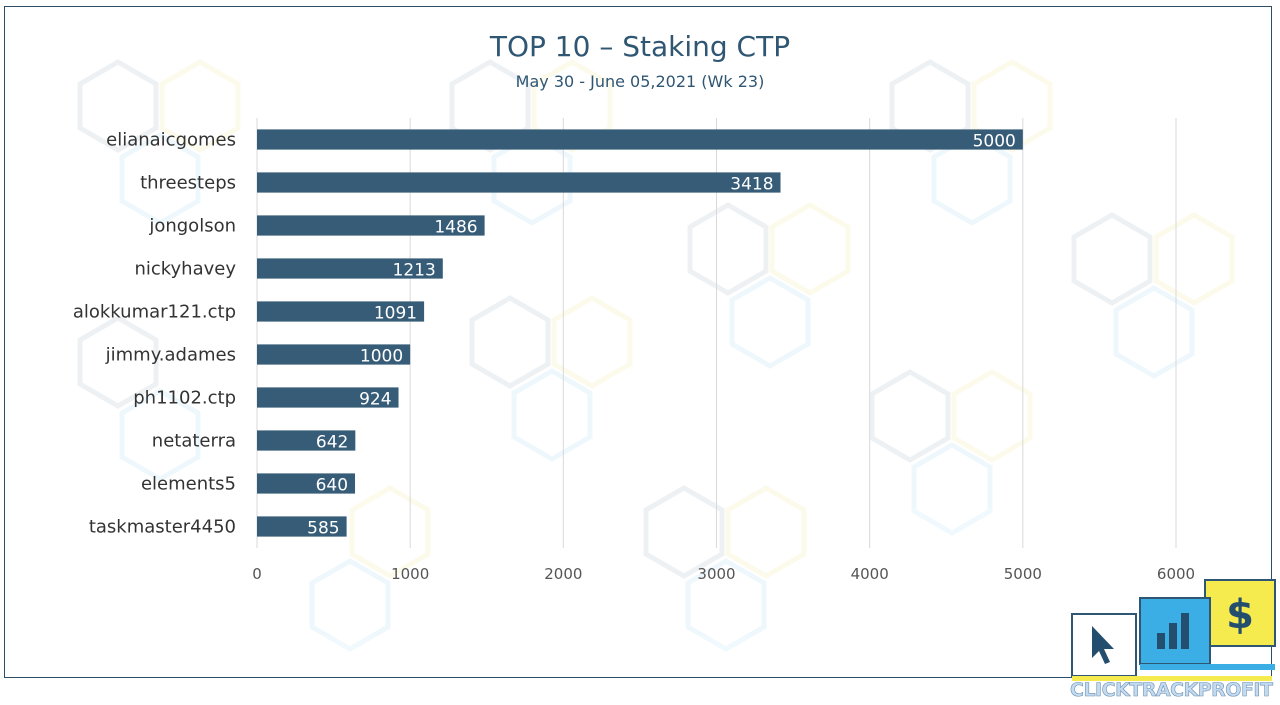  I want to click on data-label: 924, so click(375, 400).